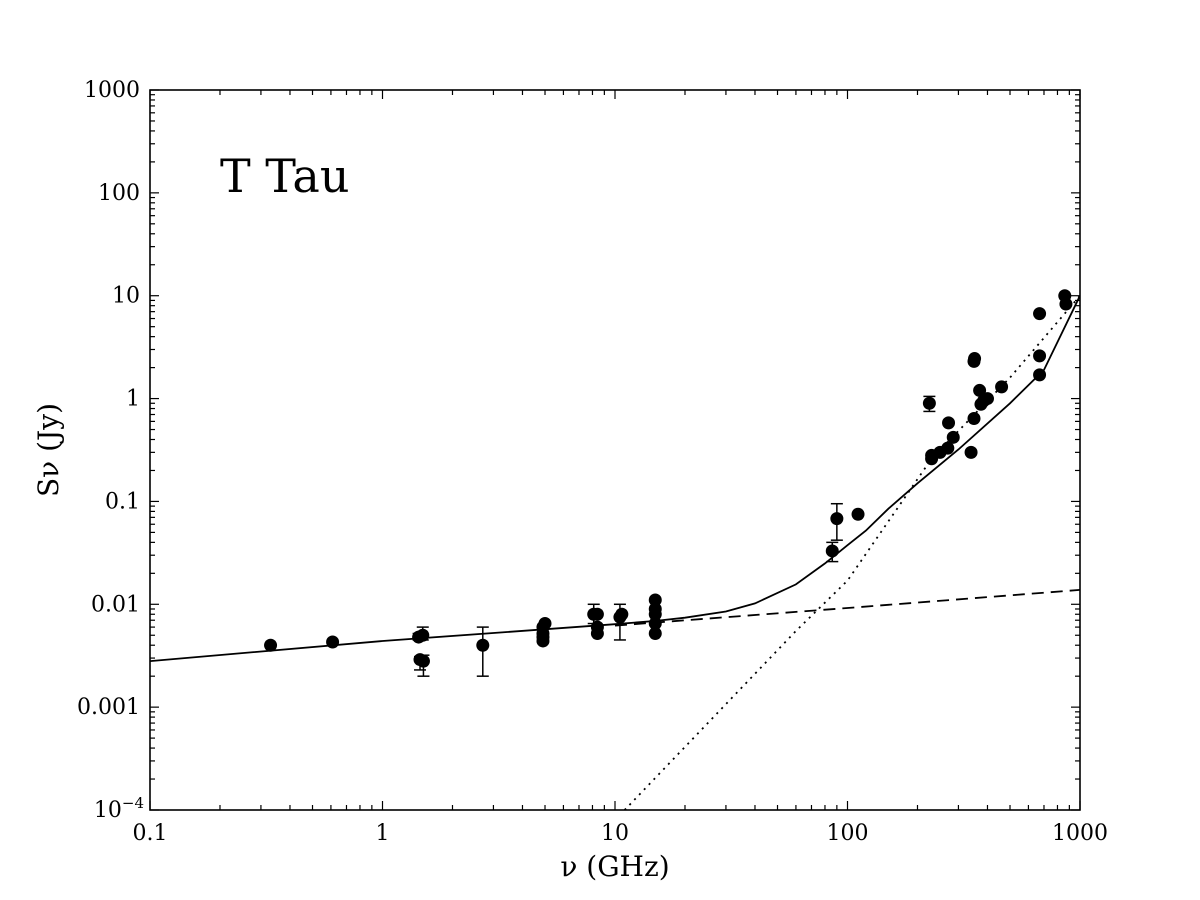 This screenshot has height=900, width=1200. Describe the element at coordinates (126, 296) in the screenshot. I see `y-tick-label: 10` at that location.